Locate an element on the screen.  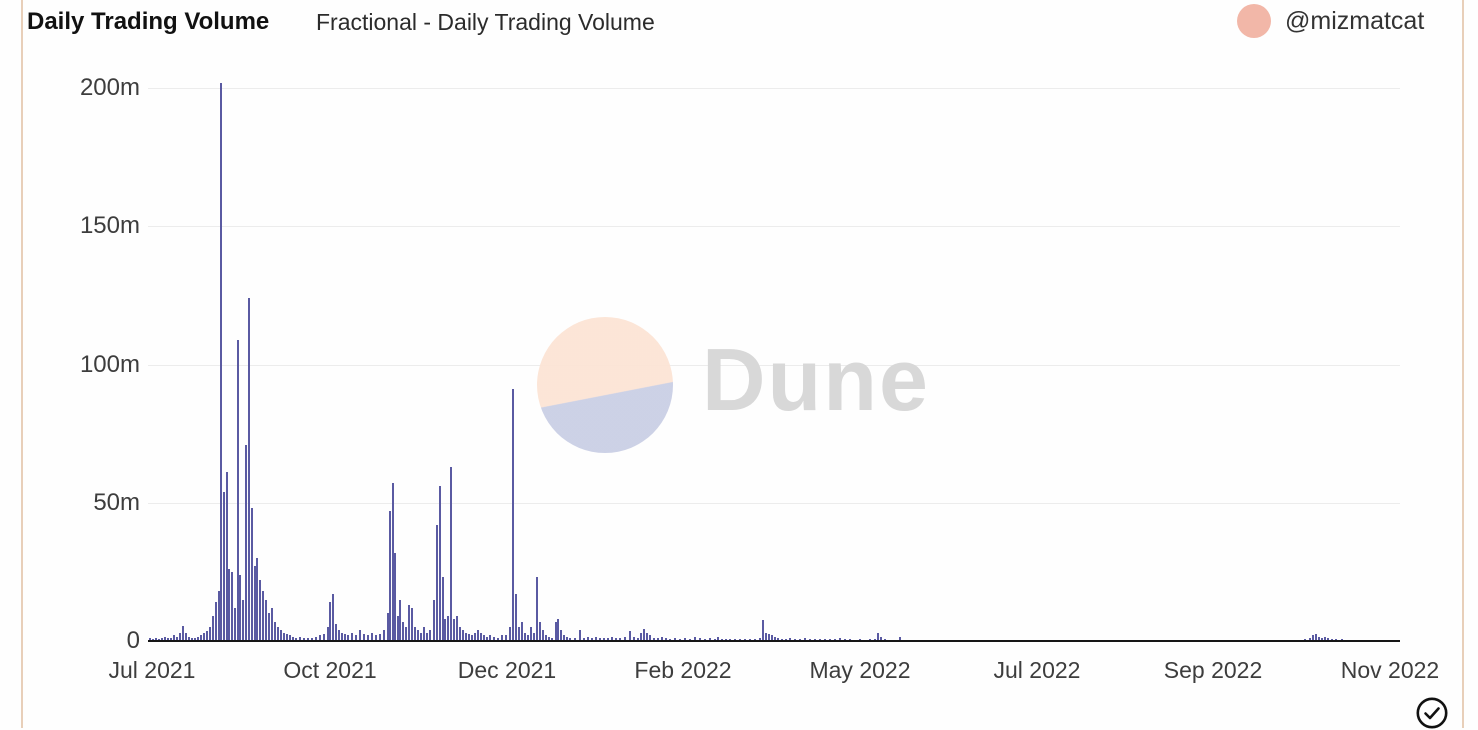
circled-checkmark-icon is located at coordinates (1432, 713).